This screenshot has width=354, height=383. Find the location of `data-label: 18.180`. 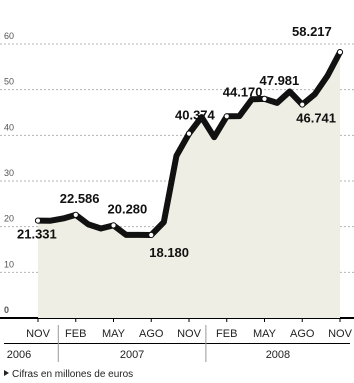

data-label: 18.180 is located at coordinates (169, 252).